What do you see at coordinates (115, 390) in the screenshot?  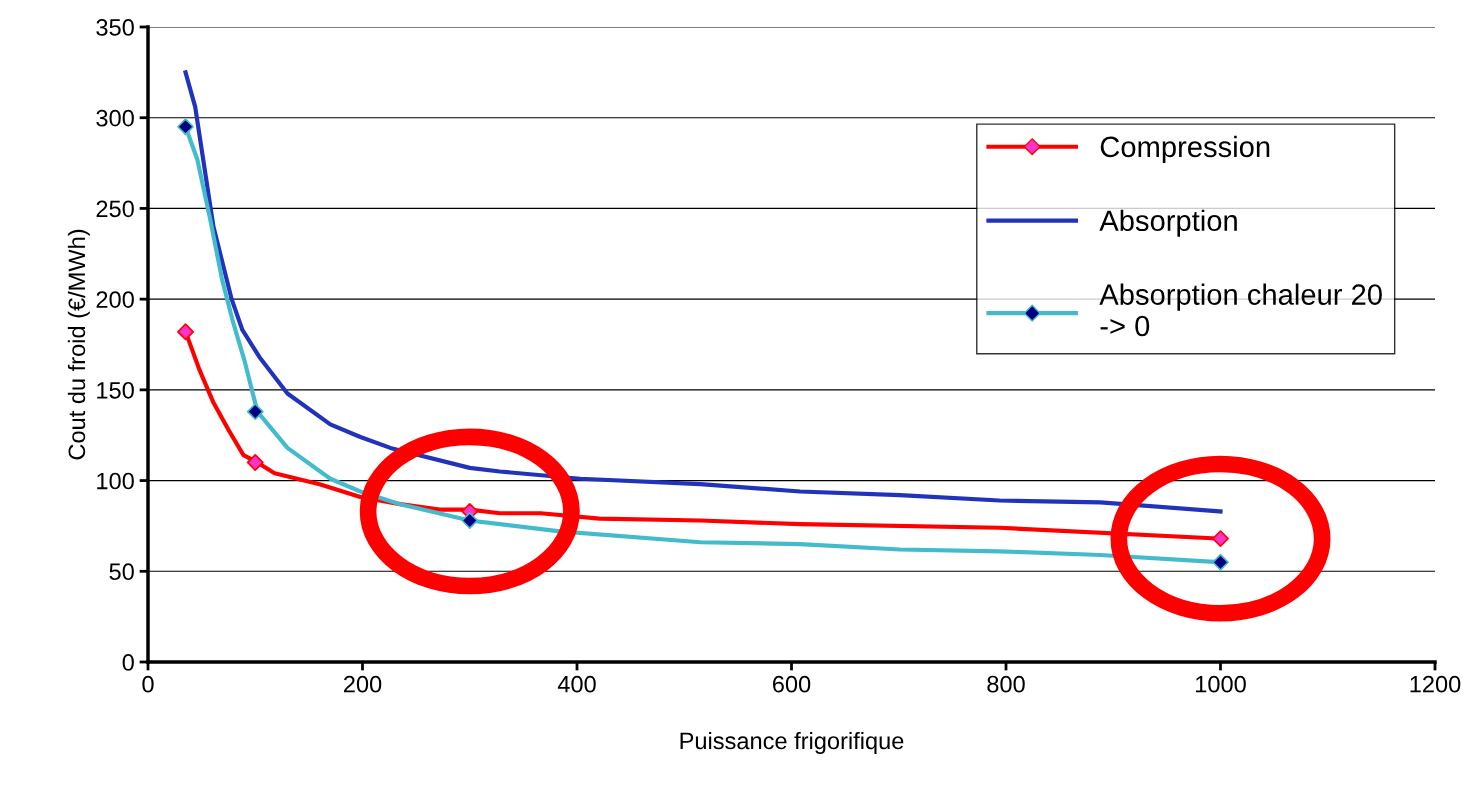 I see `y-tick-label: 150` at bounding box center [115, 390].